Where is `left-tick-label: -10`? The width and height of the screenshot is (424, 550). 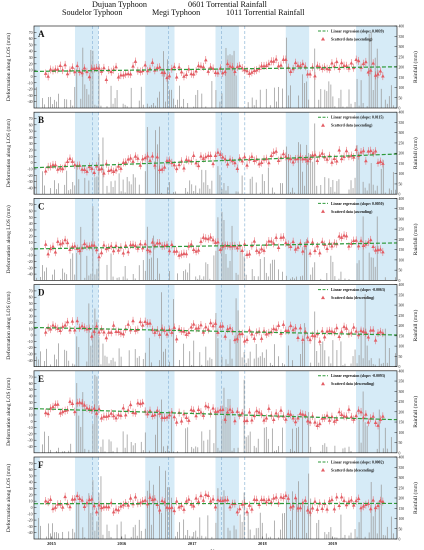 left-tick-label: -10 is located at coordinates (29, 428).